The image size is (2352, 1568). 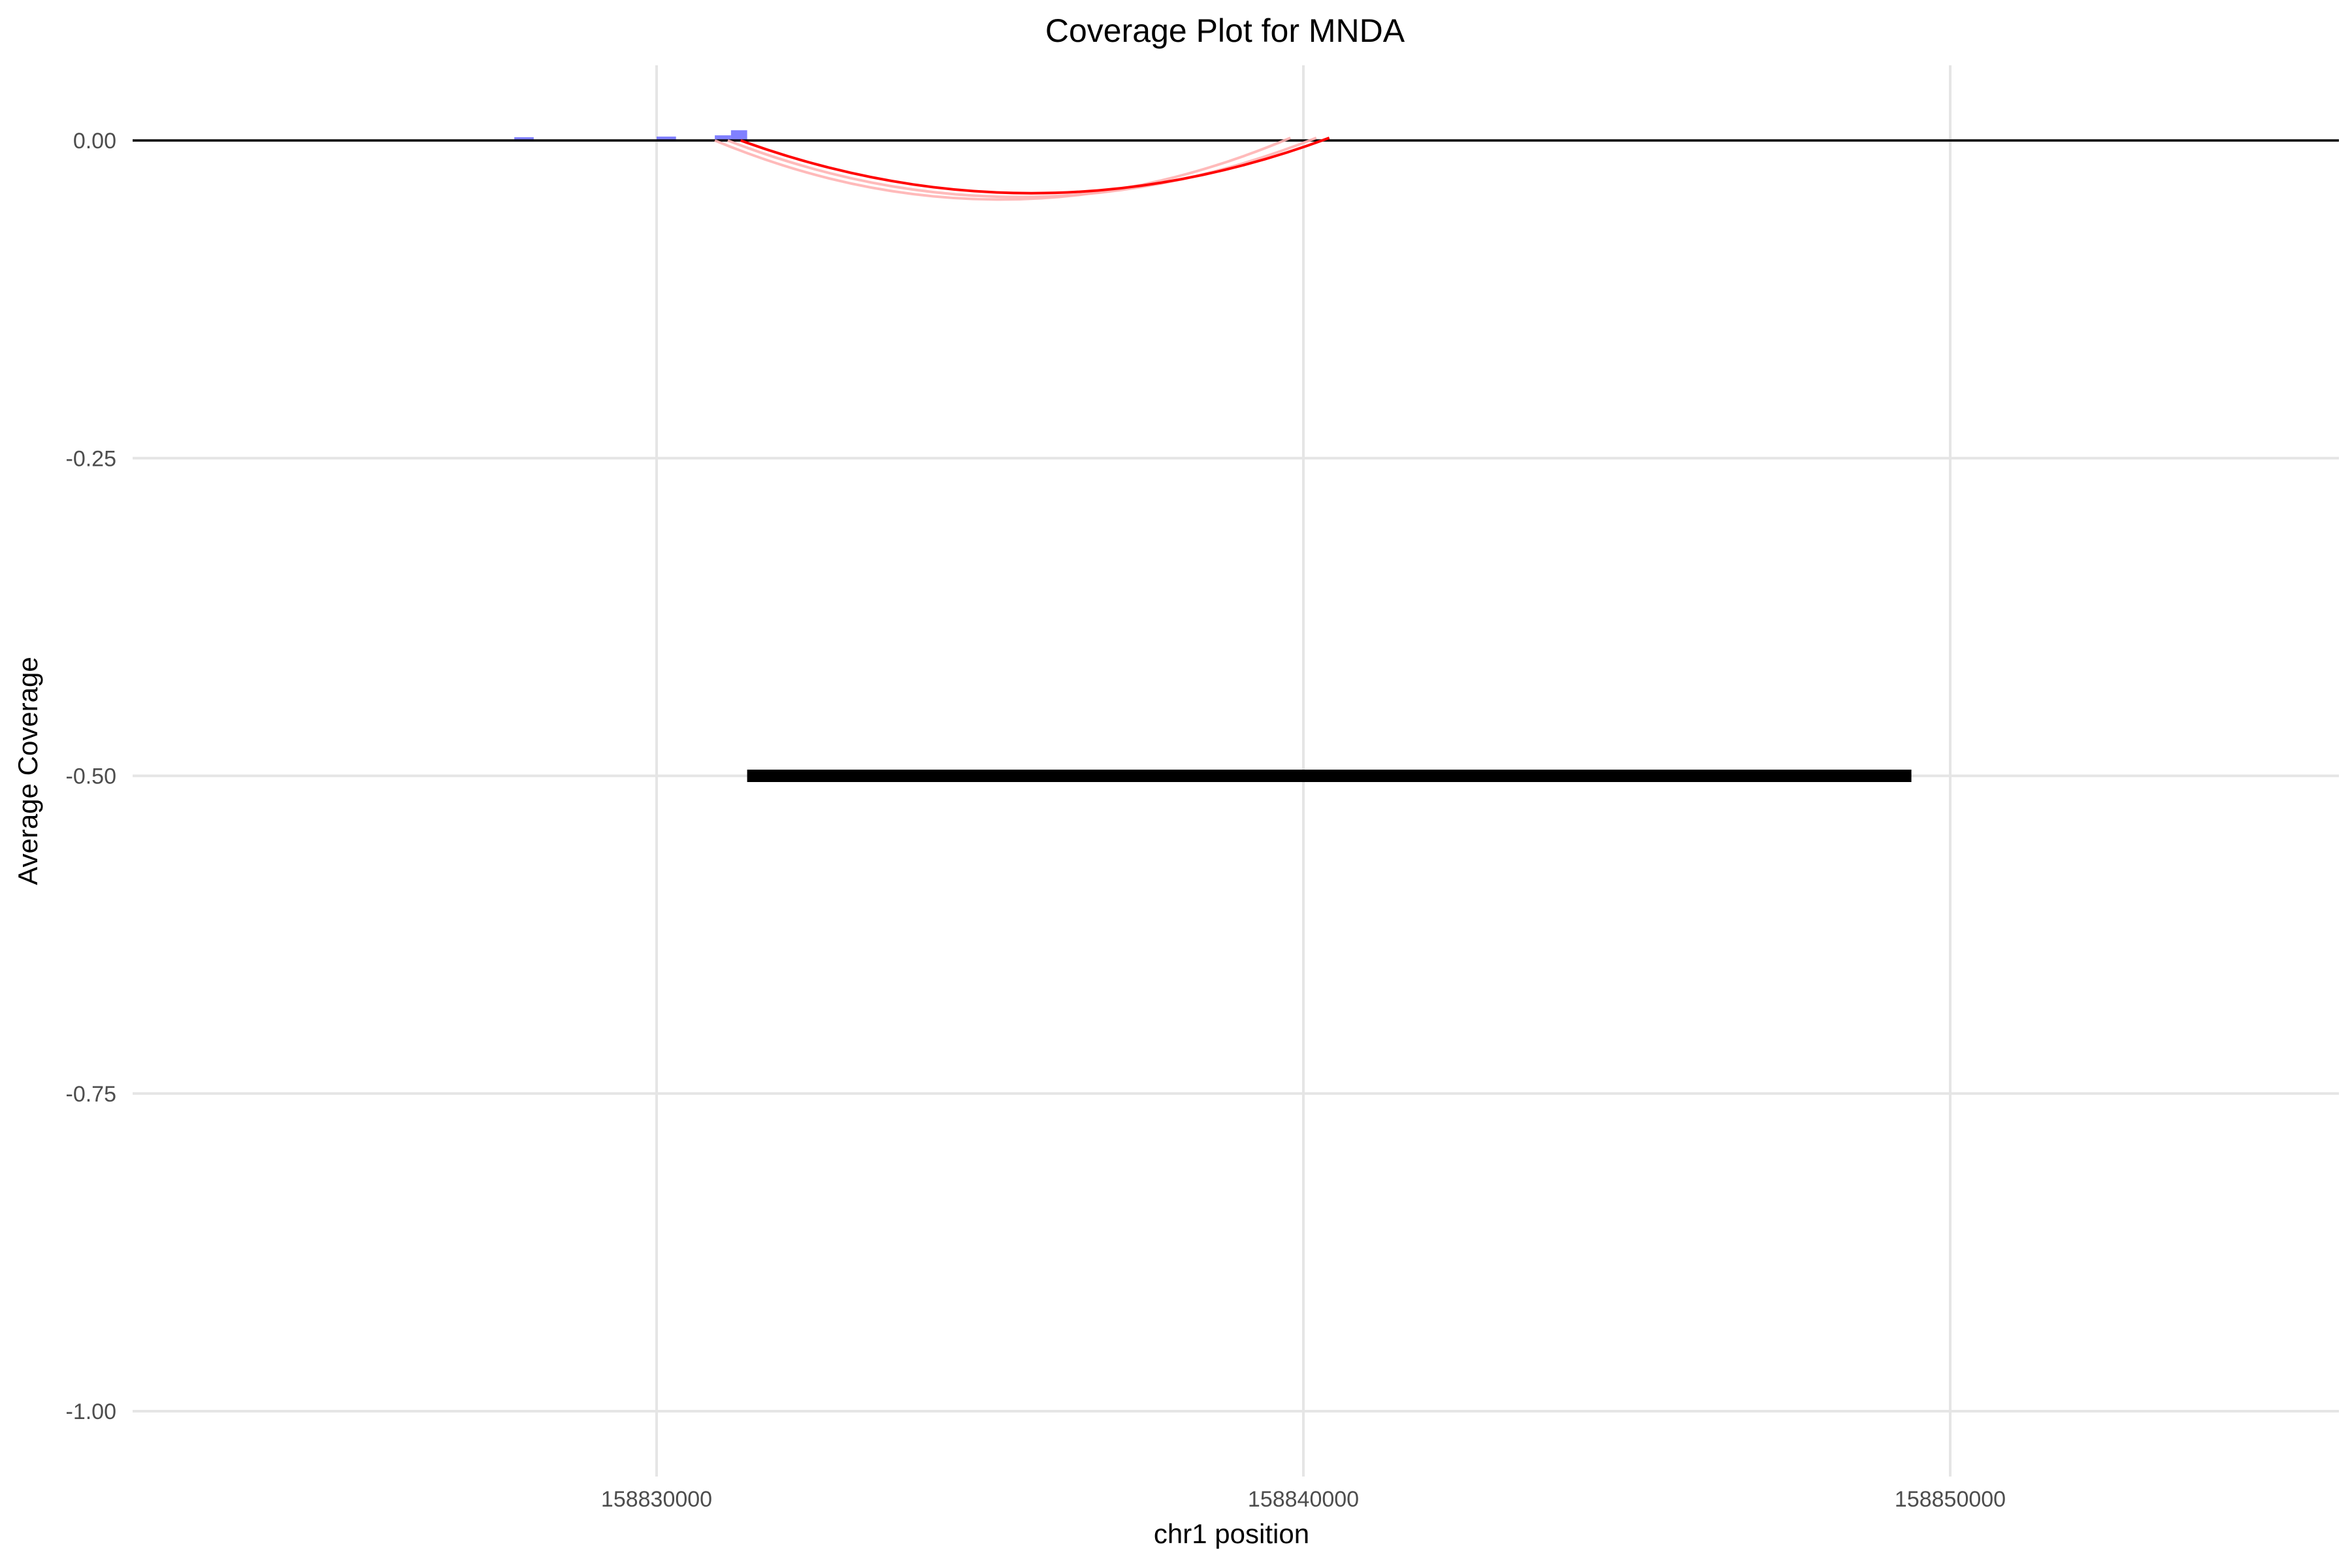 I want to click on y-axis-title: Average Coverage, so click(x=27, y=771).